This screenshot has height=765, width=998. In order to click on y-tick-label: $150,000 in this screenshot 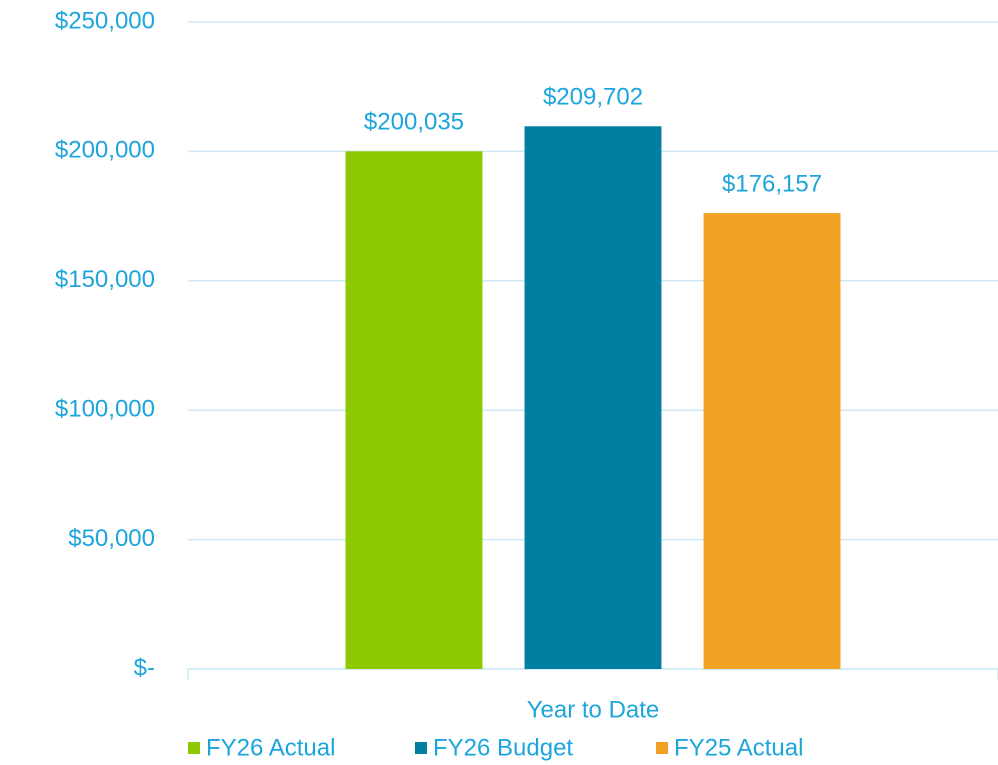, I will do `click(105, 279)`.